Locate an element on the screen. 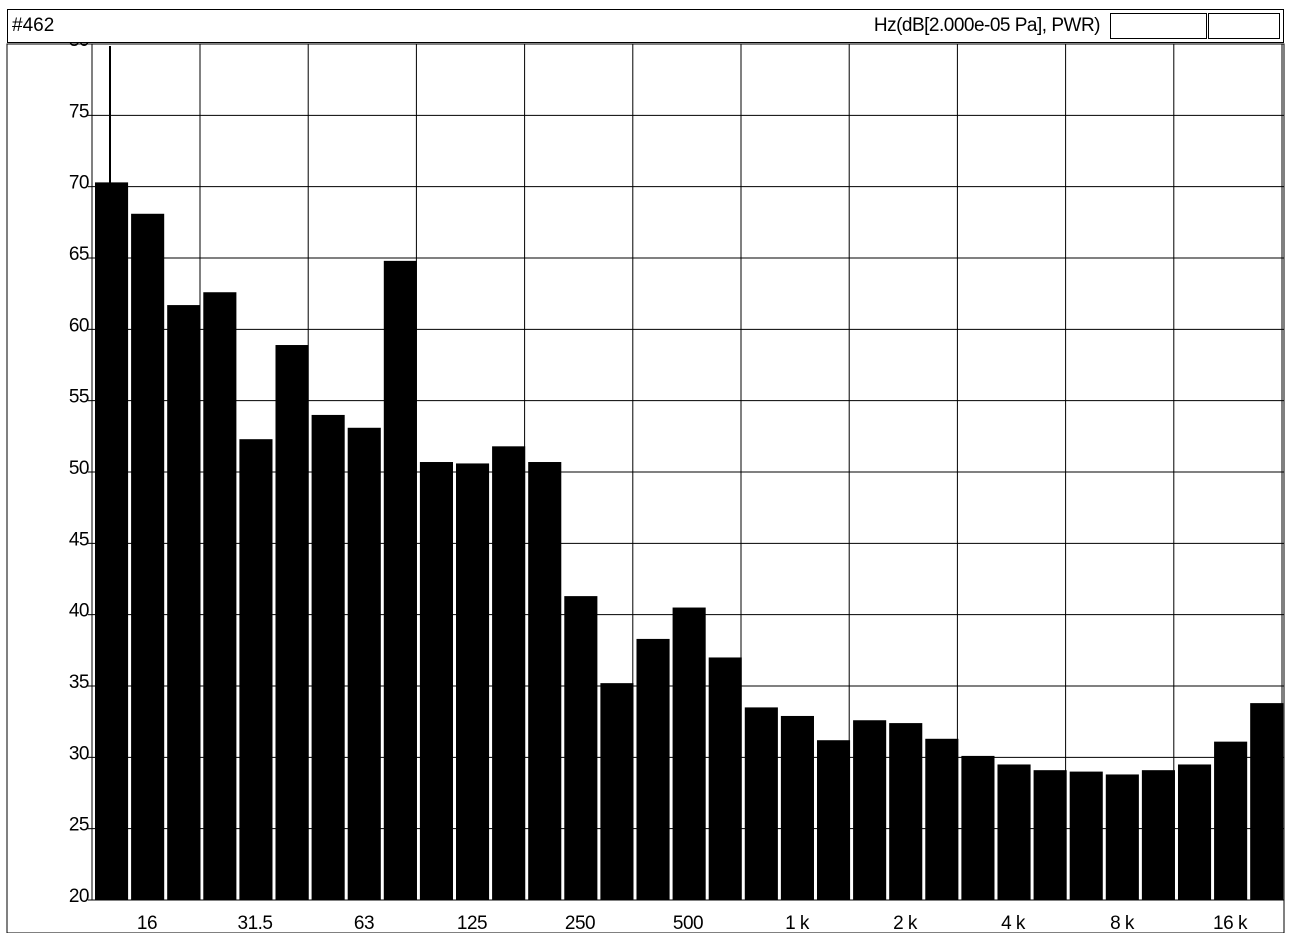 This screenshot has width=1293, height=933. y-tick-label: 20 is located at coordinates (79, 896).